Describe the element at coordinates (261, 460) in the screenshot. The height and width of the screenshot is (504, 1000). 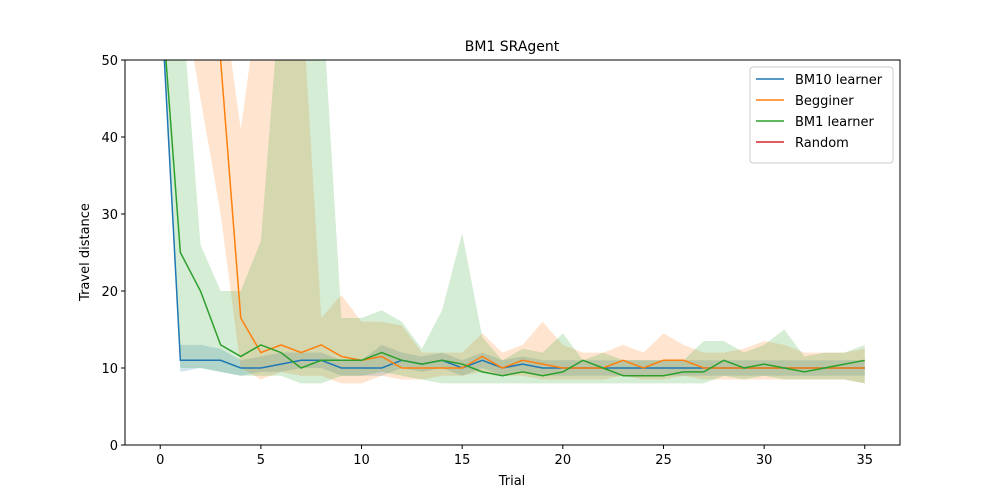
I see `x-tick-label: 5` at that location.